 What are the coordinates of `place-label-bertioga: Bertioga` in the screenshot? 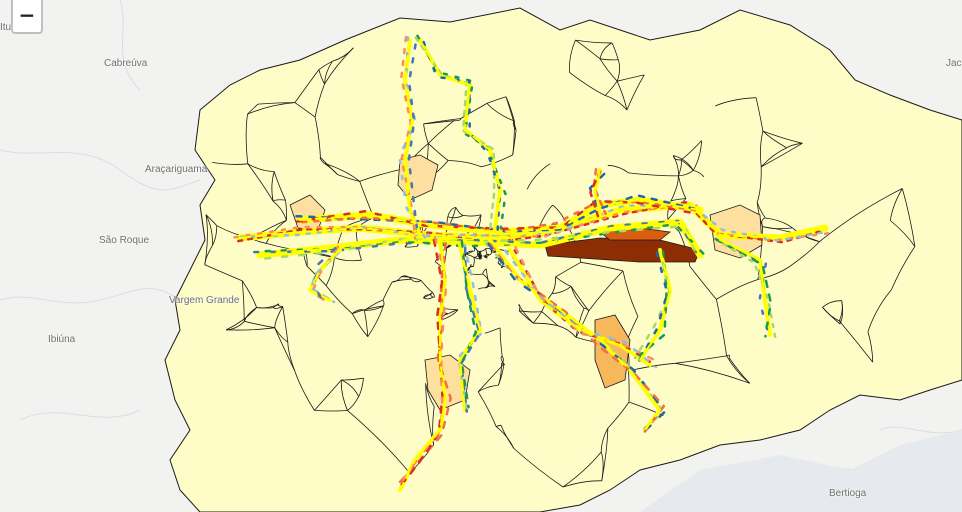 It's located at (848, 493).